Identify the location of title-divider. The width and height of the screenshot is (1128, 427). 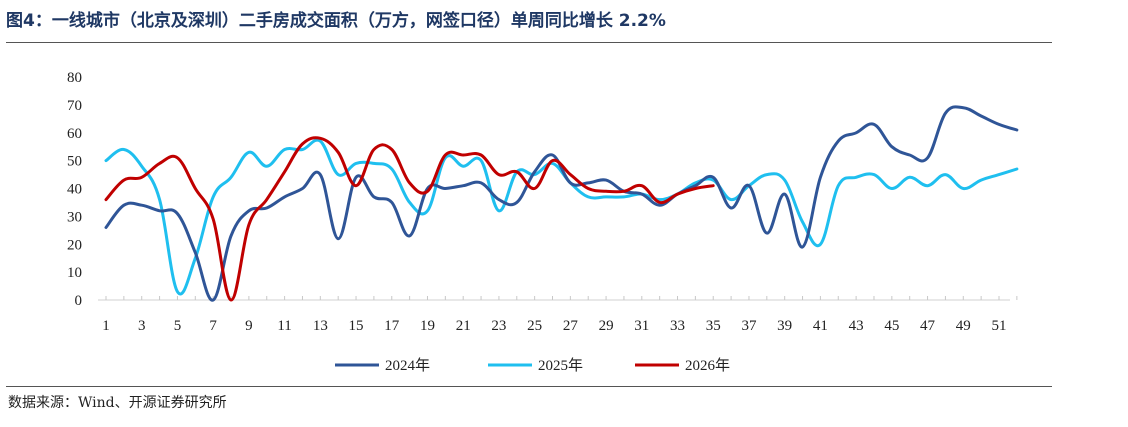
(529, 42).